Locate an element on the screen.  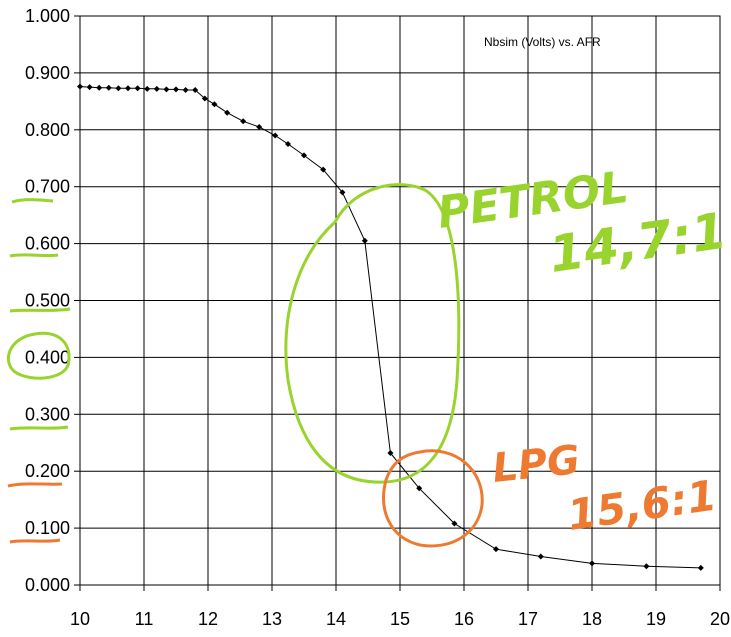
x-axis-tick-labels: 10 11 12 13 14 15 16 17 18 19 20 is located at coordinates (400, 619).